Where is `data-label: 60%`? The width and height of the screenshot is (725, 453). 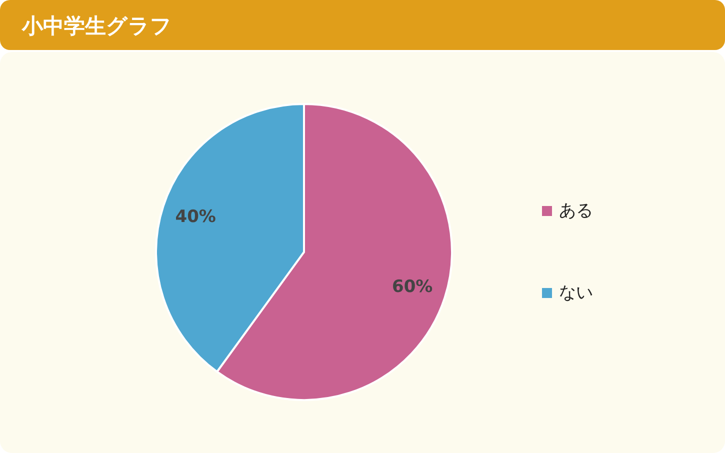
data-label: 60% is located at coordinates (412, 287).